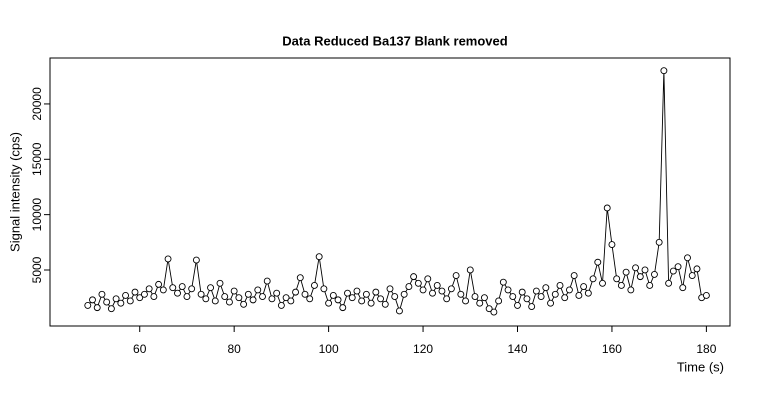 This screenshot has height=405, width=760. Describe the element at coordinates (394, 40) in the screenshot. I see `chart-title: Data Reduced Ba137 Blank removed` at that location.